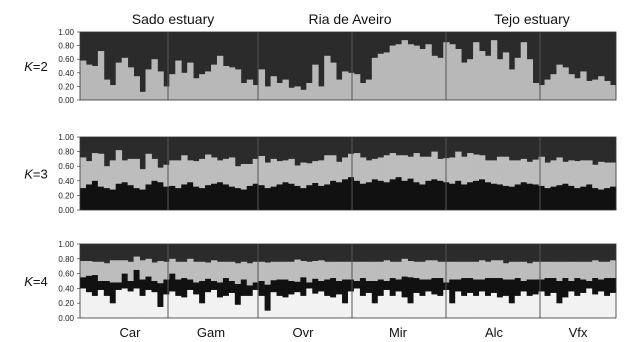  Describe the element at coordinates (66, 59) in the screenshot. I see `y-tick-label: 0.60` at that location.